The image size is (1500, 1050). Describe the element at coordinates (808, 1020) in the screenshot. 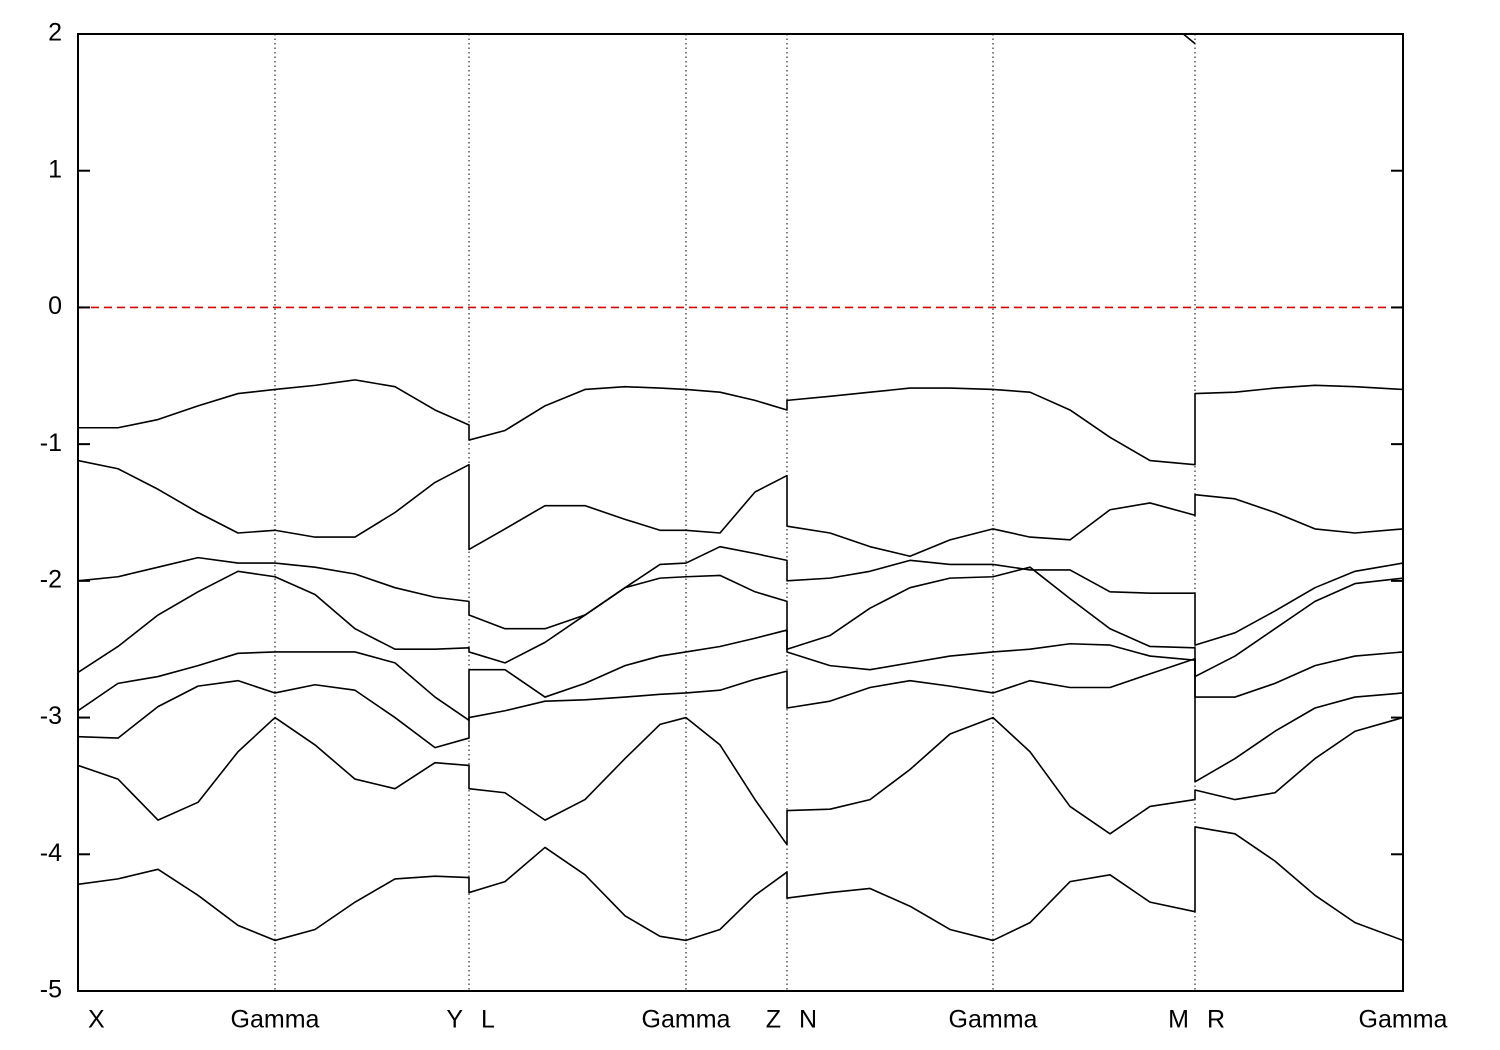

I see `x-tick-label: N` at that location.